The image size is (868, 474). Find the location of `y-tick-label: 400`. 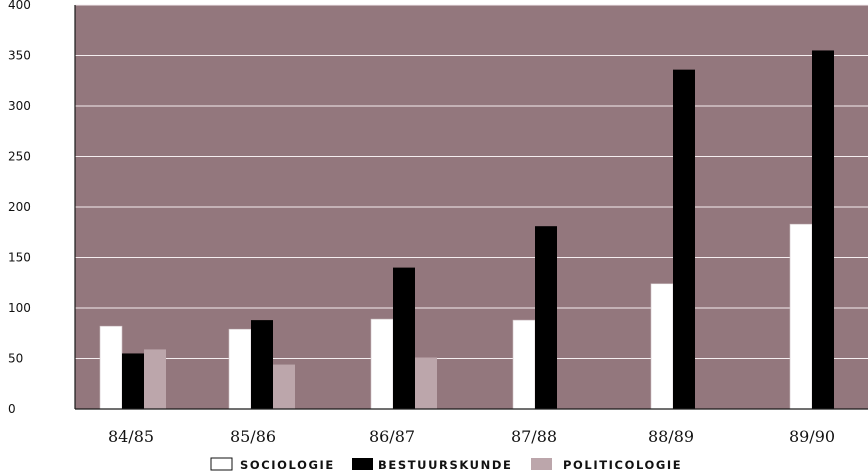

y-tick-label: 400 is located at coordinates (19, 6).